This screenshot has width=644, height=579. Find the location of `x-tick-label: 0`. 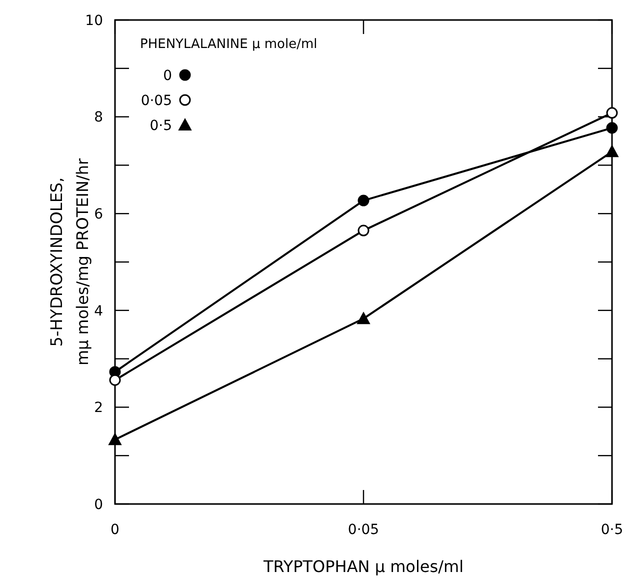

x-tick-label: 0 is located at coordinates (115, 530).